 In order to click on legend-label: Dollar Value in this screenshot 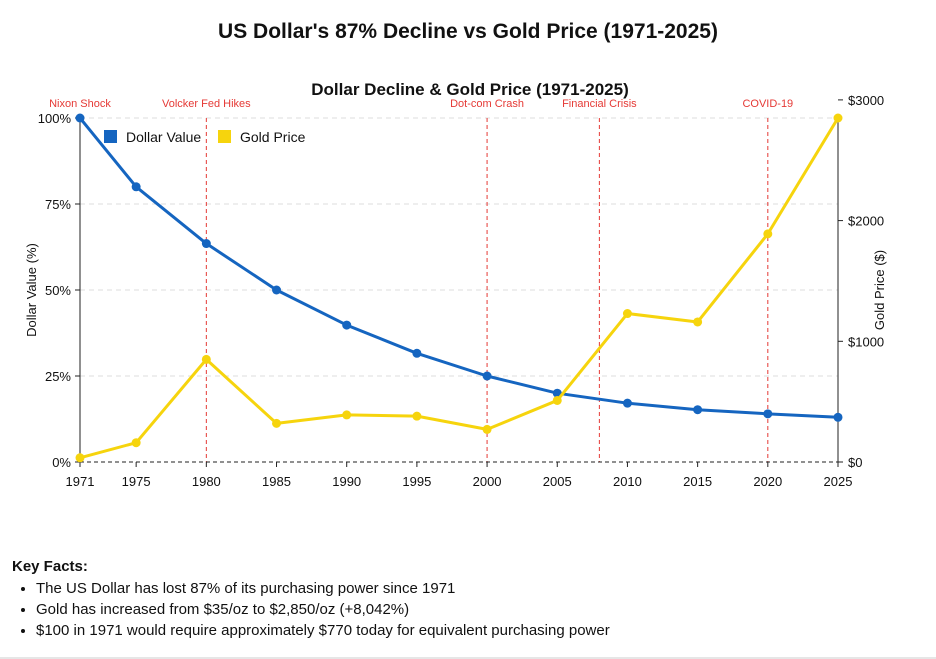, I will do `click(163, 137)`.